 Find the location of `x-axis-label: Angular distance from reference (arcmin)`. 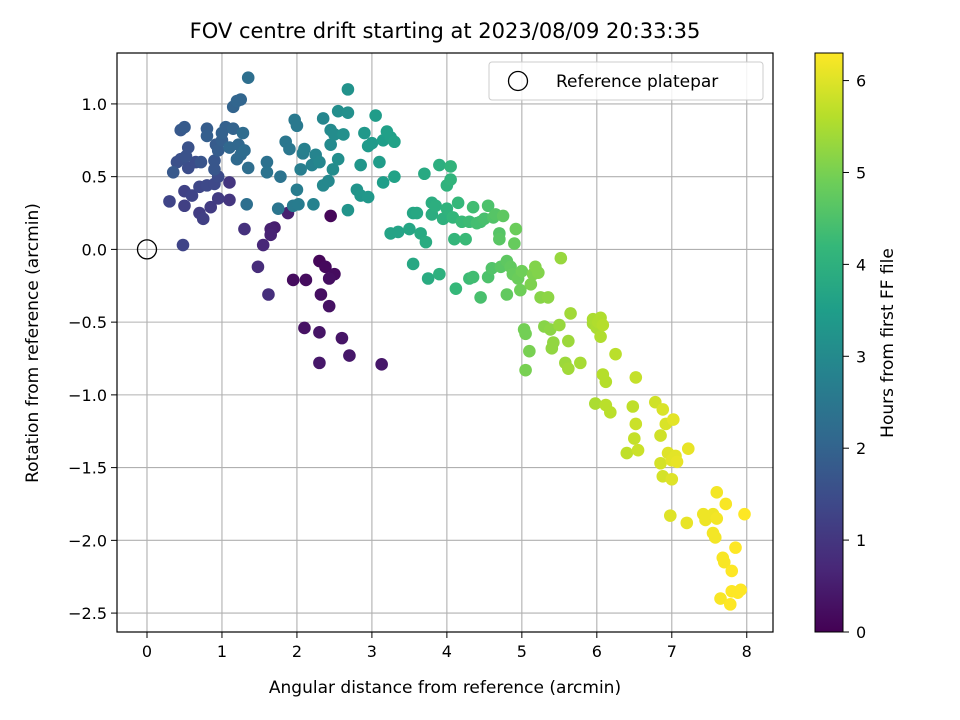

x-axis-label: Angular distance from reference (arcmin) is located at coordinates (445, 688).